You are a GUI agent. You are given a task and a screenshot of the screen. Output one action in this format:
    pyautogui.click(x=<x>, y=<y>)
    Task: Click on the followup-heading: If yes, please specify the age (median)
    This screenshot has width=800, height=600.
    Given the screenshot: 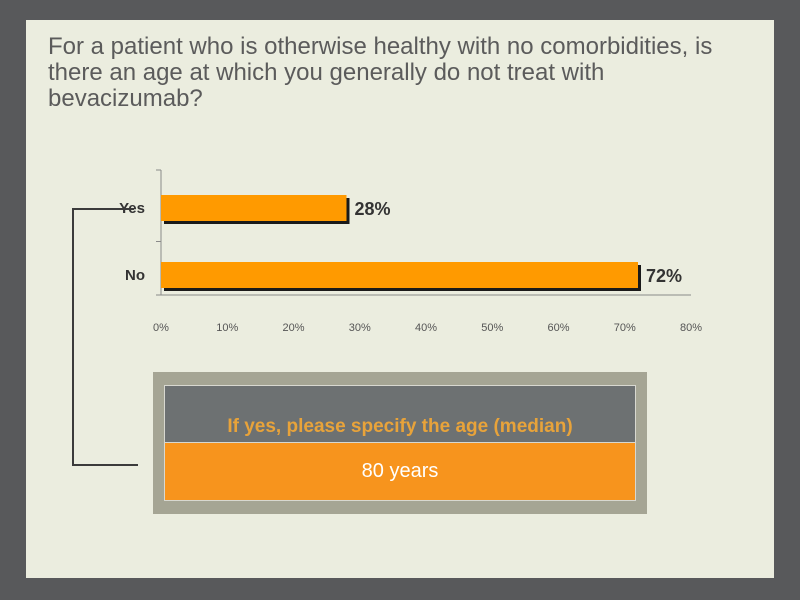 What is the action you would take?
    pyautogui.click(x=400, y=426)
    